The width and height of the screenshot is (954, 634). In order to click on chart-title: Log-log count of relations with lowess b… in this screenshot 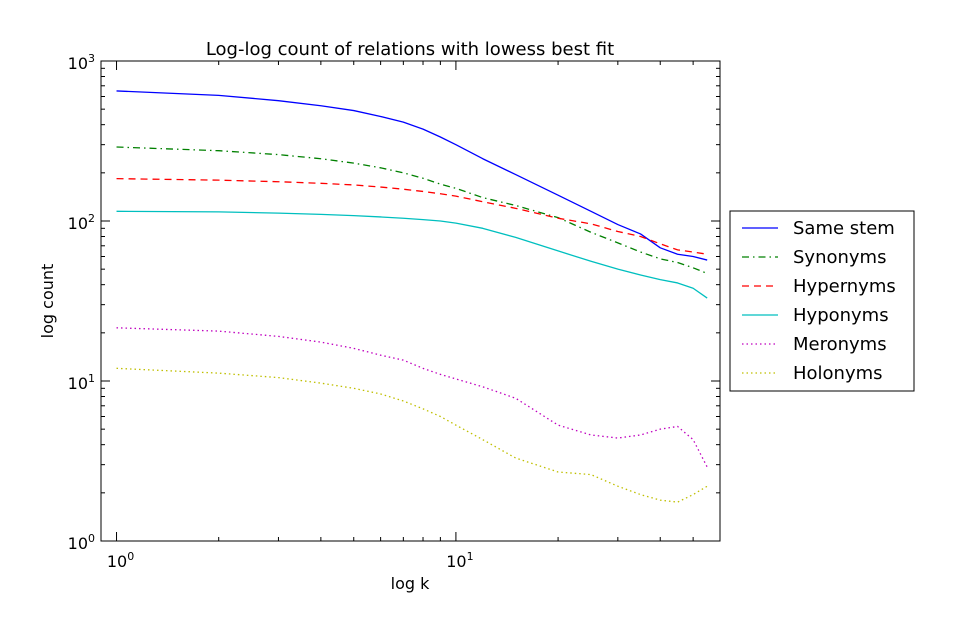, I will do `click(410, 49)`.